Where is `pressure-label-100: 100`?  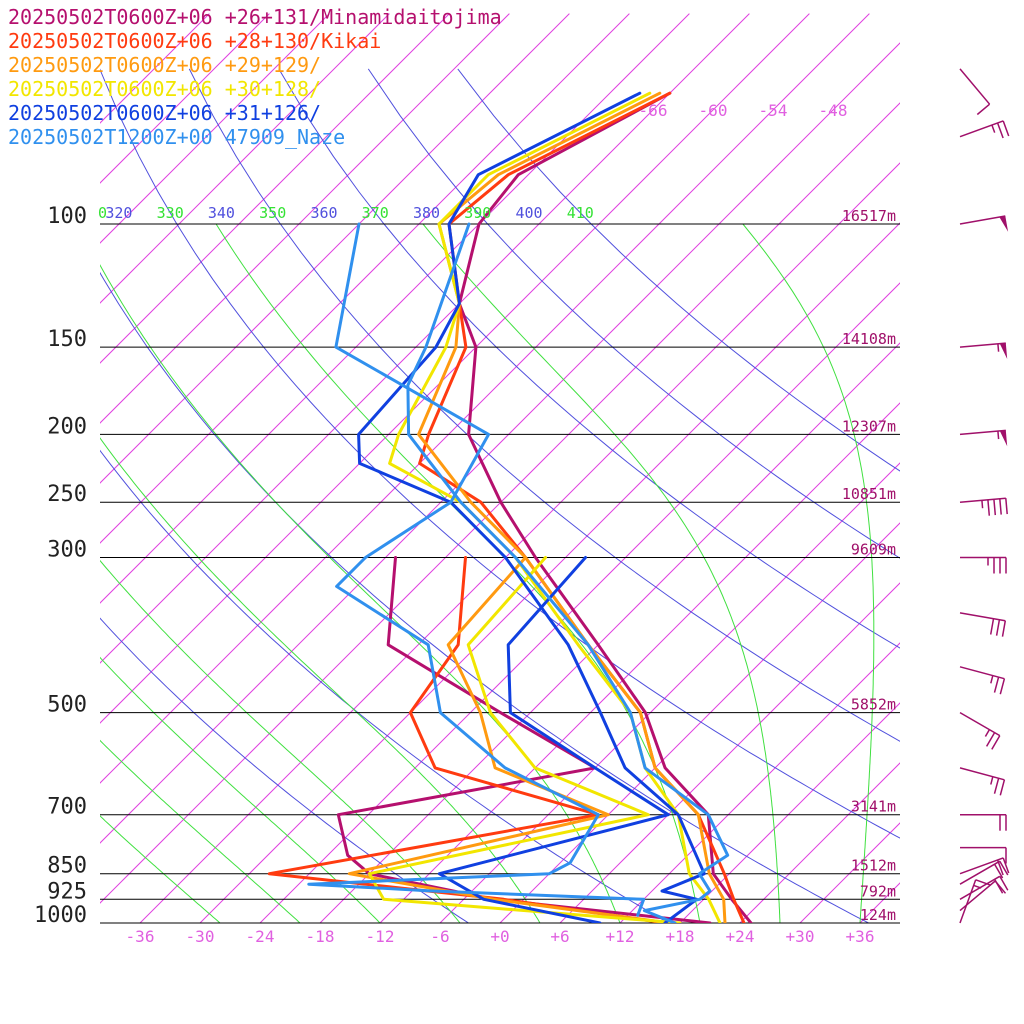
pressure-label-100: 100 is located at coordinates (67, 216).